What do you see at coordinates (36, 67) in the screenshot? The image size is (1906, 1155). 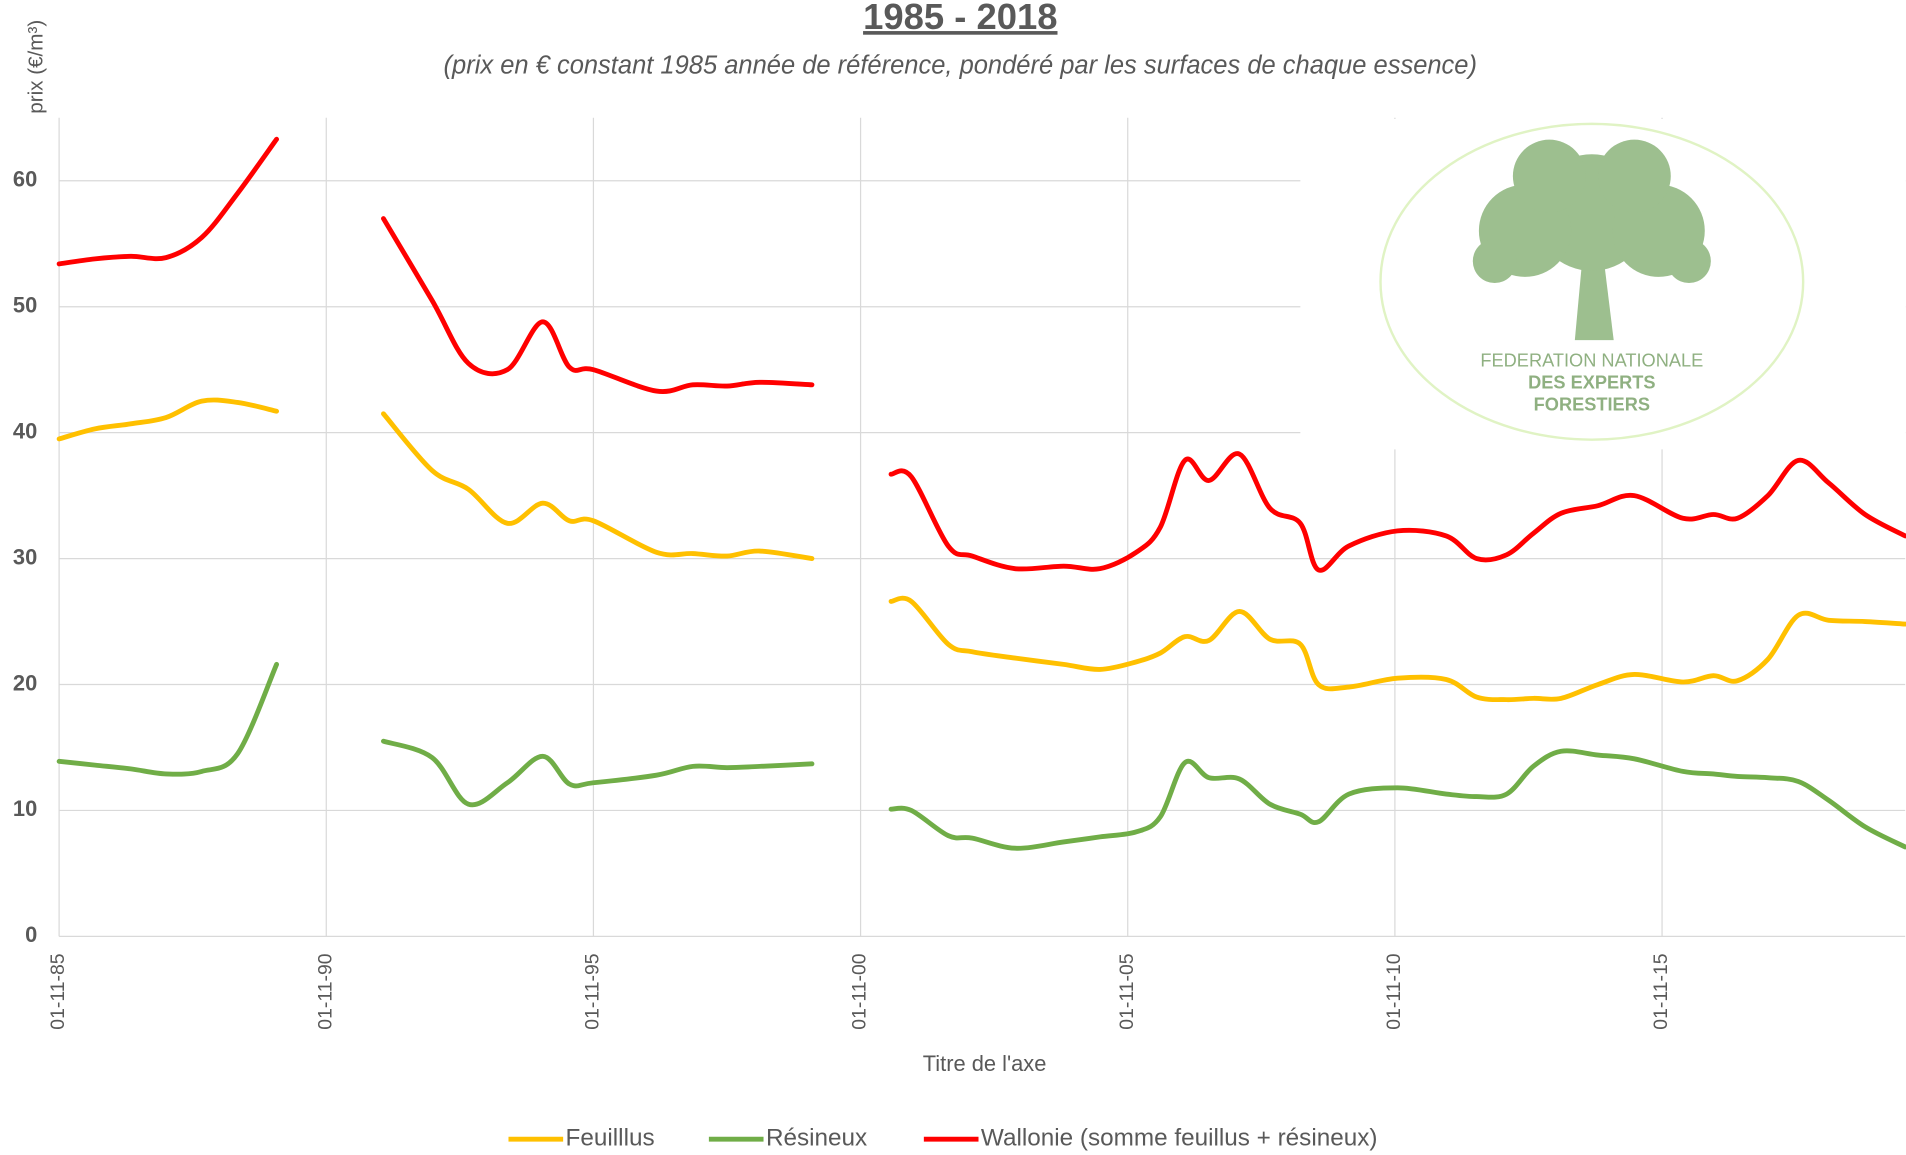 I see `y-axis-label: prix (€/m³)` at bounding box center [36, 67].